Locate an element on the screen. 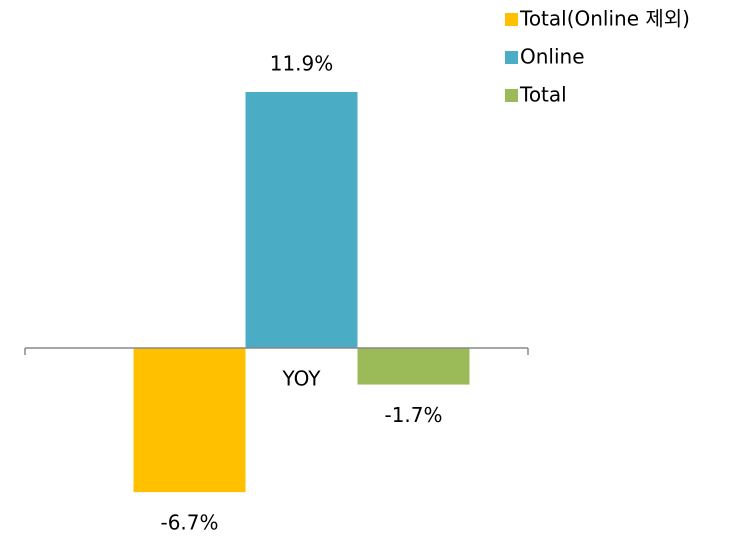 The height and width of the screenshot is (540, 733). legend-label: Online is located at coordinates (552, 57).